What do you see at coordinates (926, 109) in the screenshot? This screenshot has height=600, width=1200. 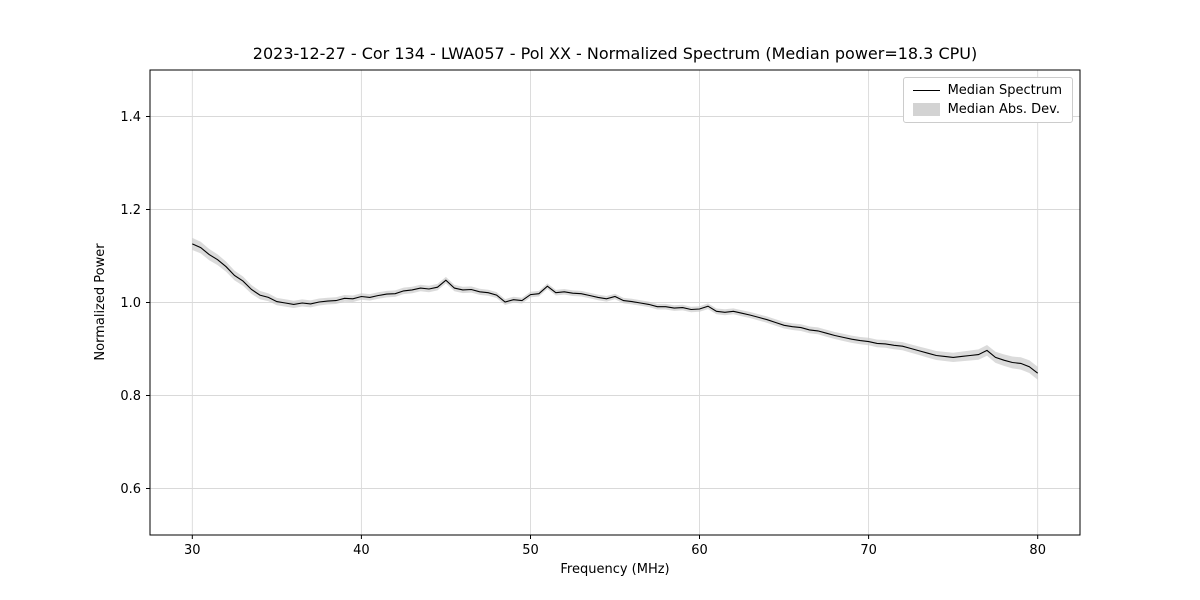 I see `patch-swatch-icon` at bounding box center [926, 109].